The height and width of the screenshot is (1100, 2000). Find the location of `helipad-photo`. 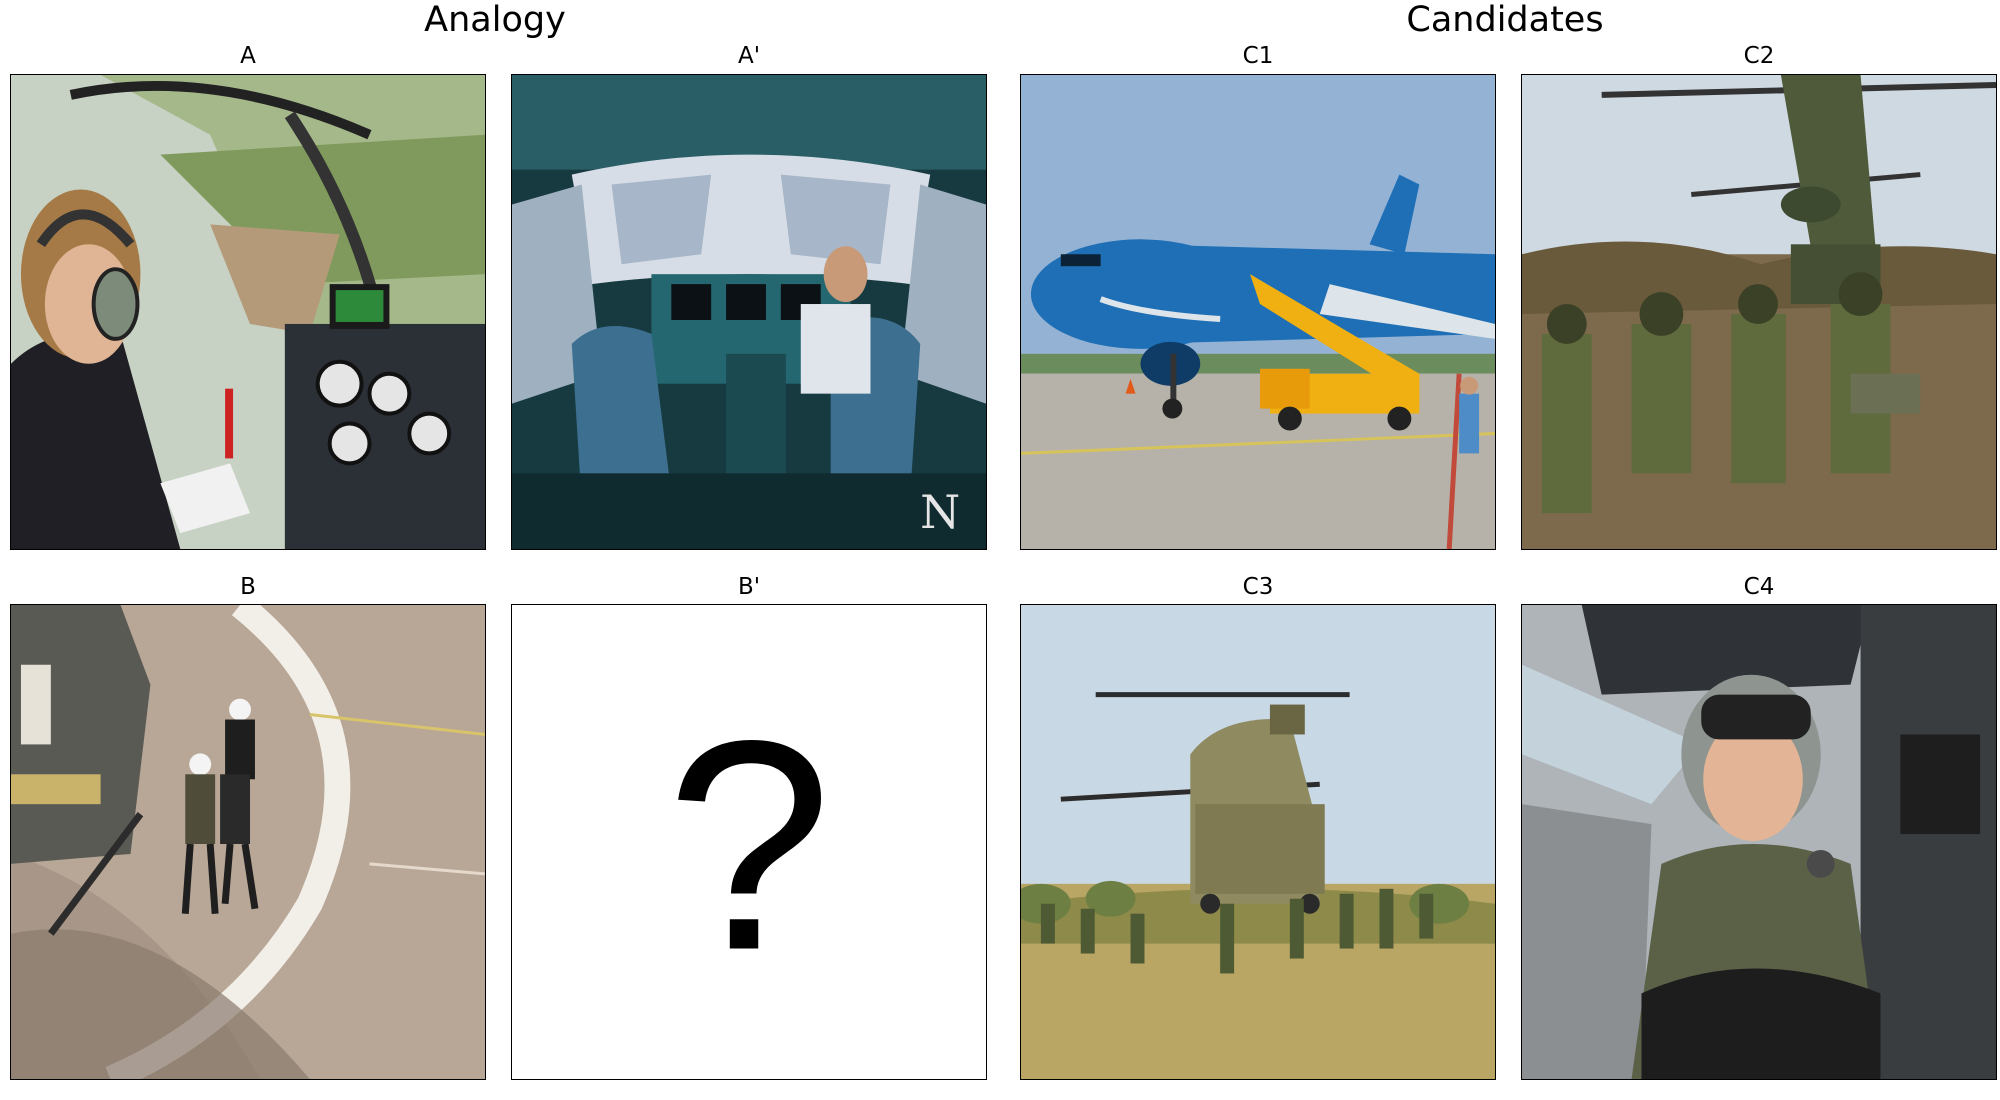

helipad-photo is located at coordinates (248, 842).